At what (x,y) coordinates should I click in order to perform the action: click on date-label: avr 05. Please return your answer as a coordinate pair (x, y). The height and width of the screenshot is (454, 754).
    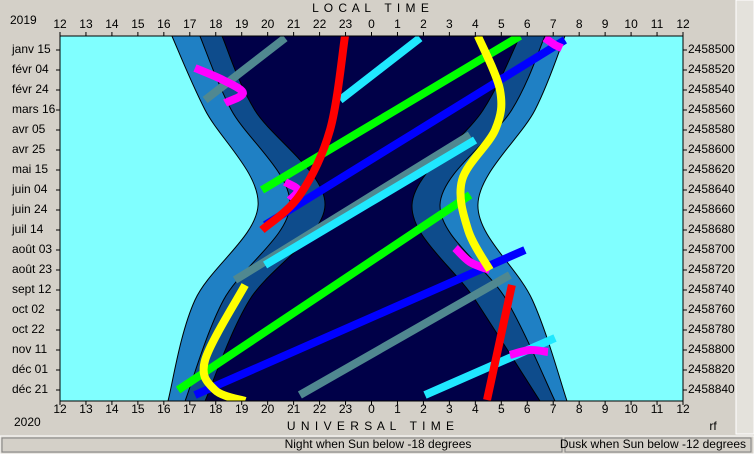
    Looking at the image, I should click on (29, 129).